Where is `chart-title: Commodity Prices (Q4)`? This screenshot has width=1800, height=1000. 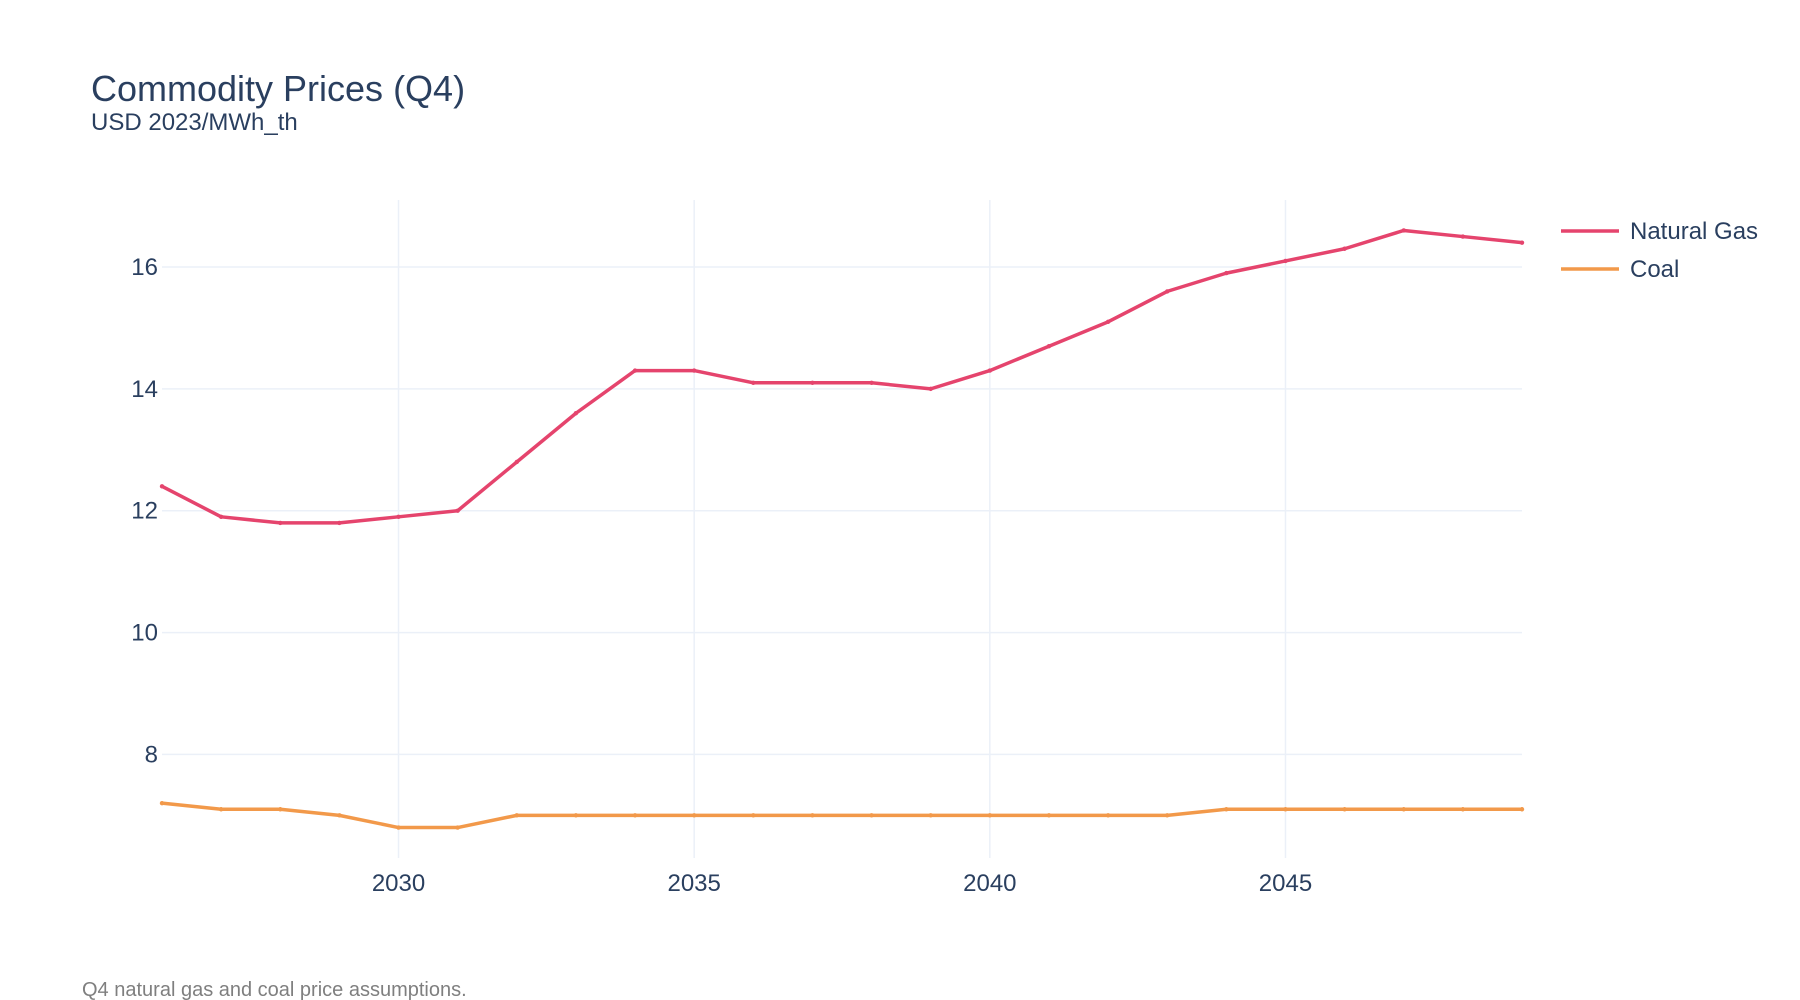 chart-title: Commodity Prices (Q4) is located at coordinates (278, 88).